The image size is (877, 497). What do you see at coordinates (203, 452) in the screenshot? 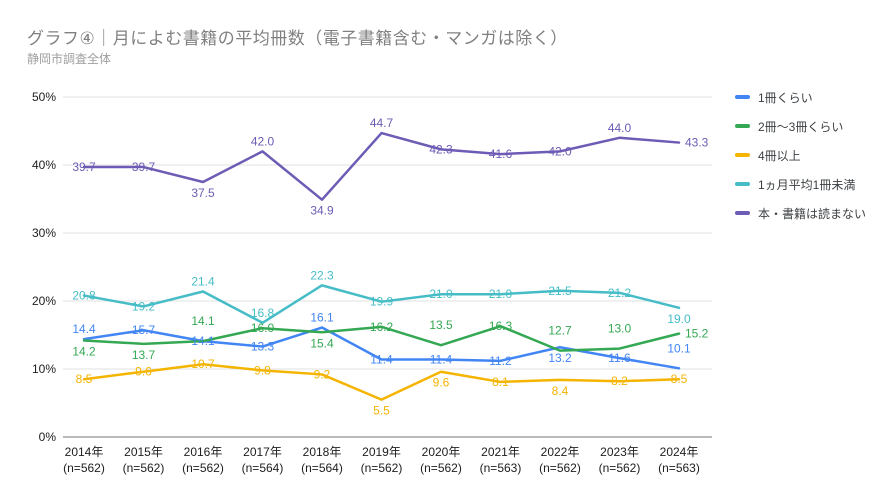
I see `x-axis-tick-label-year: 2016年` at bounding box center [203, 452].